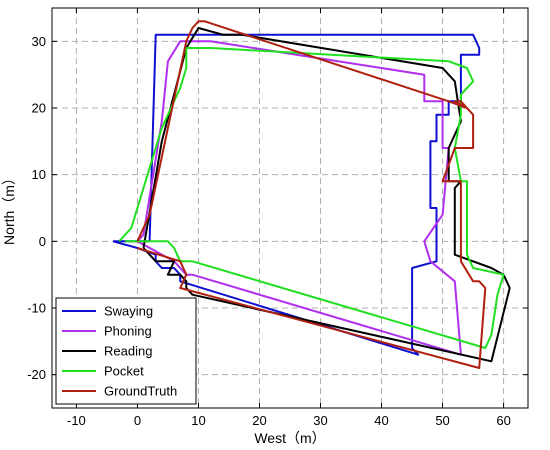 The height and width of the screenshot is (450, 550). I want to click on legend: Swaying Phoning Reading Pocket GroundTruth, so click(126, 351).